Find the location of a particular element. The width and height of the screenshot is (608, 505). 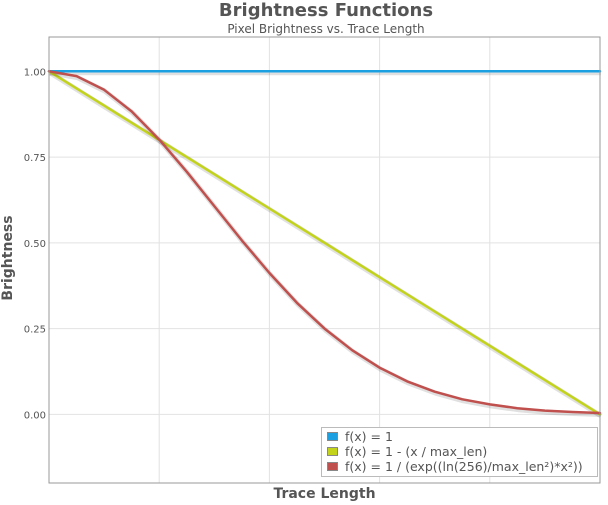

y-tick-label: 1.00 is located at coordinates (35, 72).